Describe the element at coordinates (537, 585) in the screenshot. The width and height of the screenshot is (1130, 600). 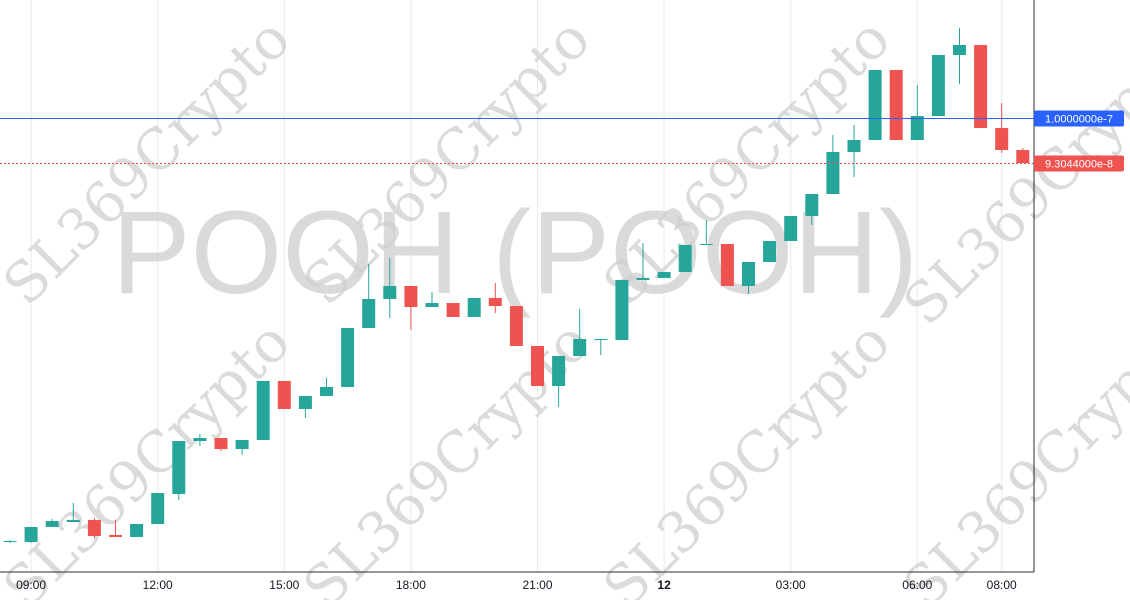
I see `x-tick-label: 21:00` at that location.